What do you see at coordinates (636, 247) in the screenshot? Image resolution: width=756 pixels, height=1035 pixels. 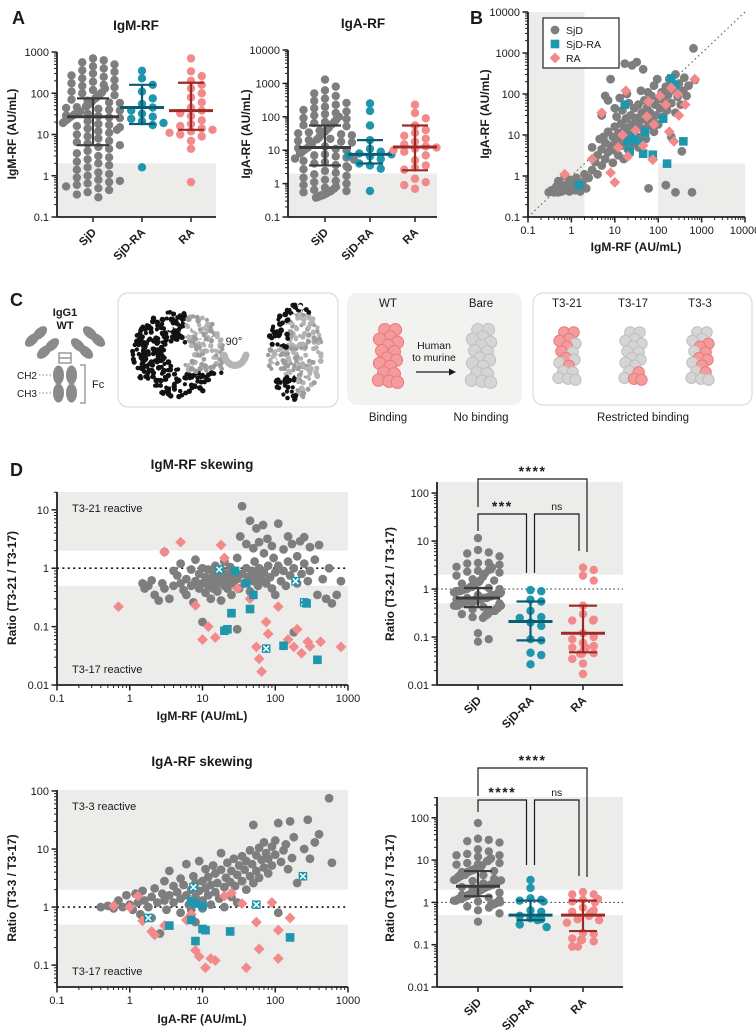 I see `x-axis-title: IgM-RF (AU/mL)` at bounding box center [636, 247].